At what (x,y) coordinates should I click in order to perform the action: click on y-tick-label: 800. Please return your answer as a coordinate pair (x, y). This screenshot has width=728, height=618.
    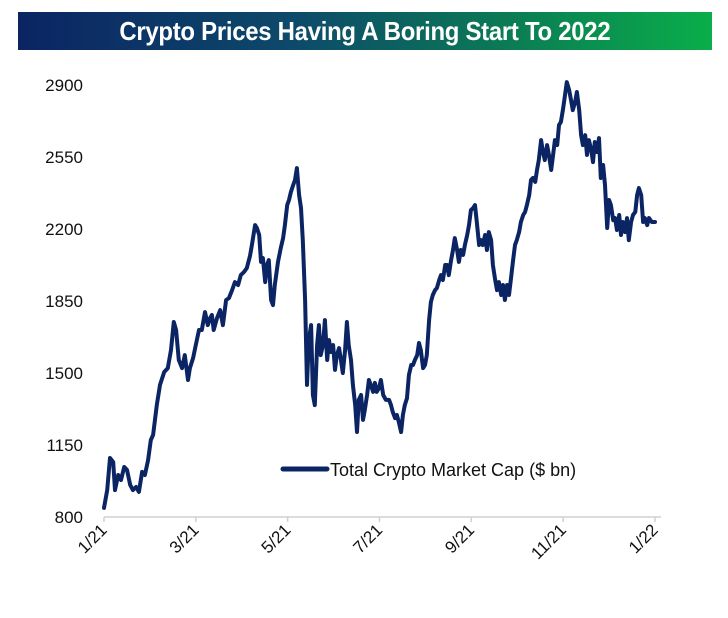
    Looking at the image, I should click on (69, 517).